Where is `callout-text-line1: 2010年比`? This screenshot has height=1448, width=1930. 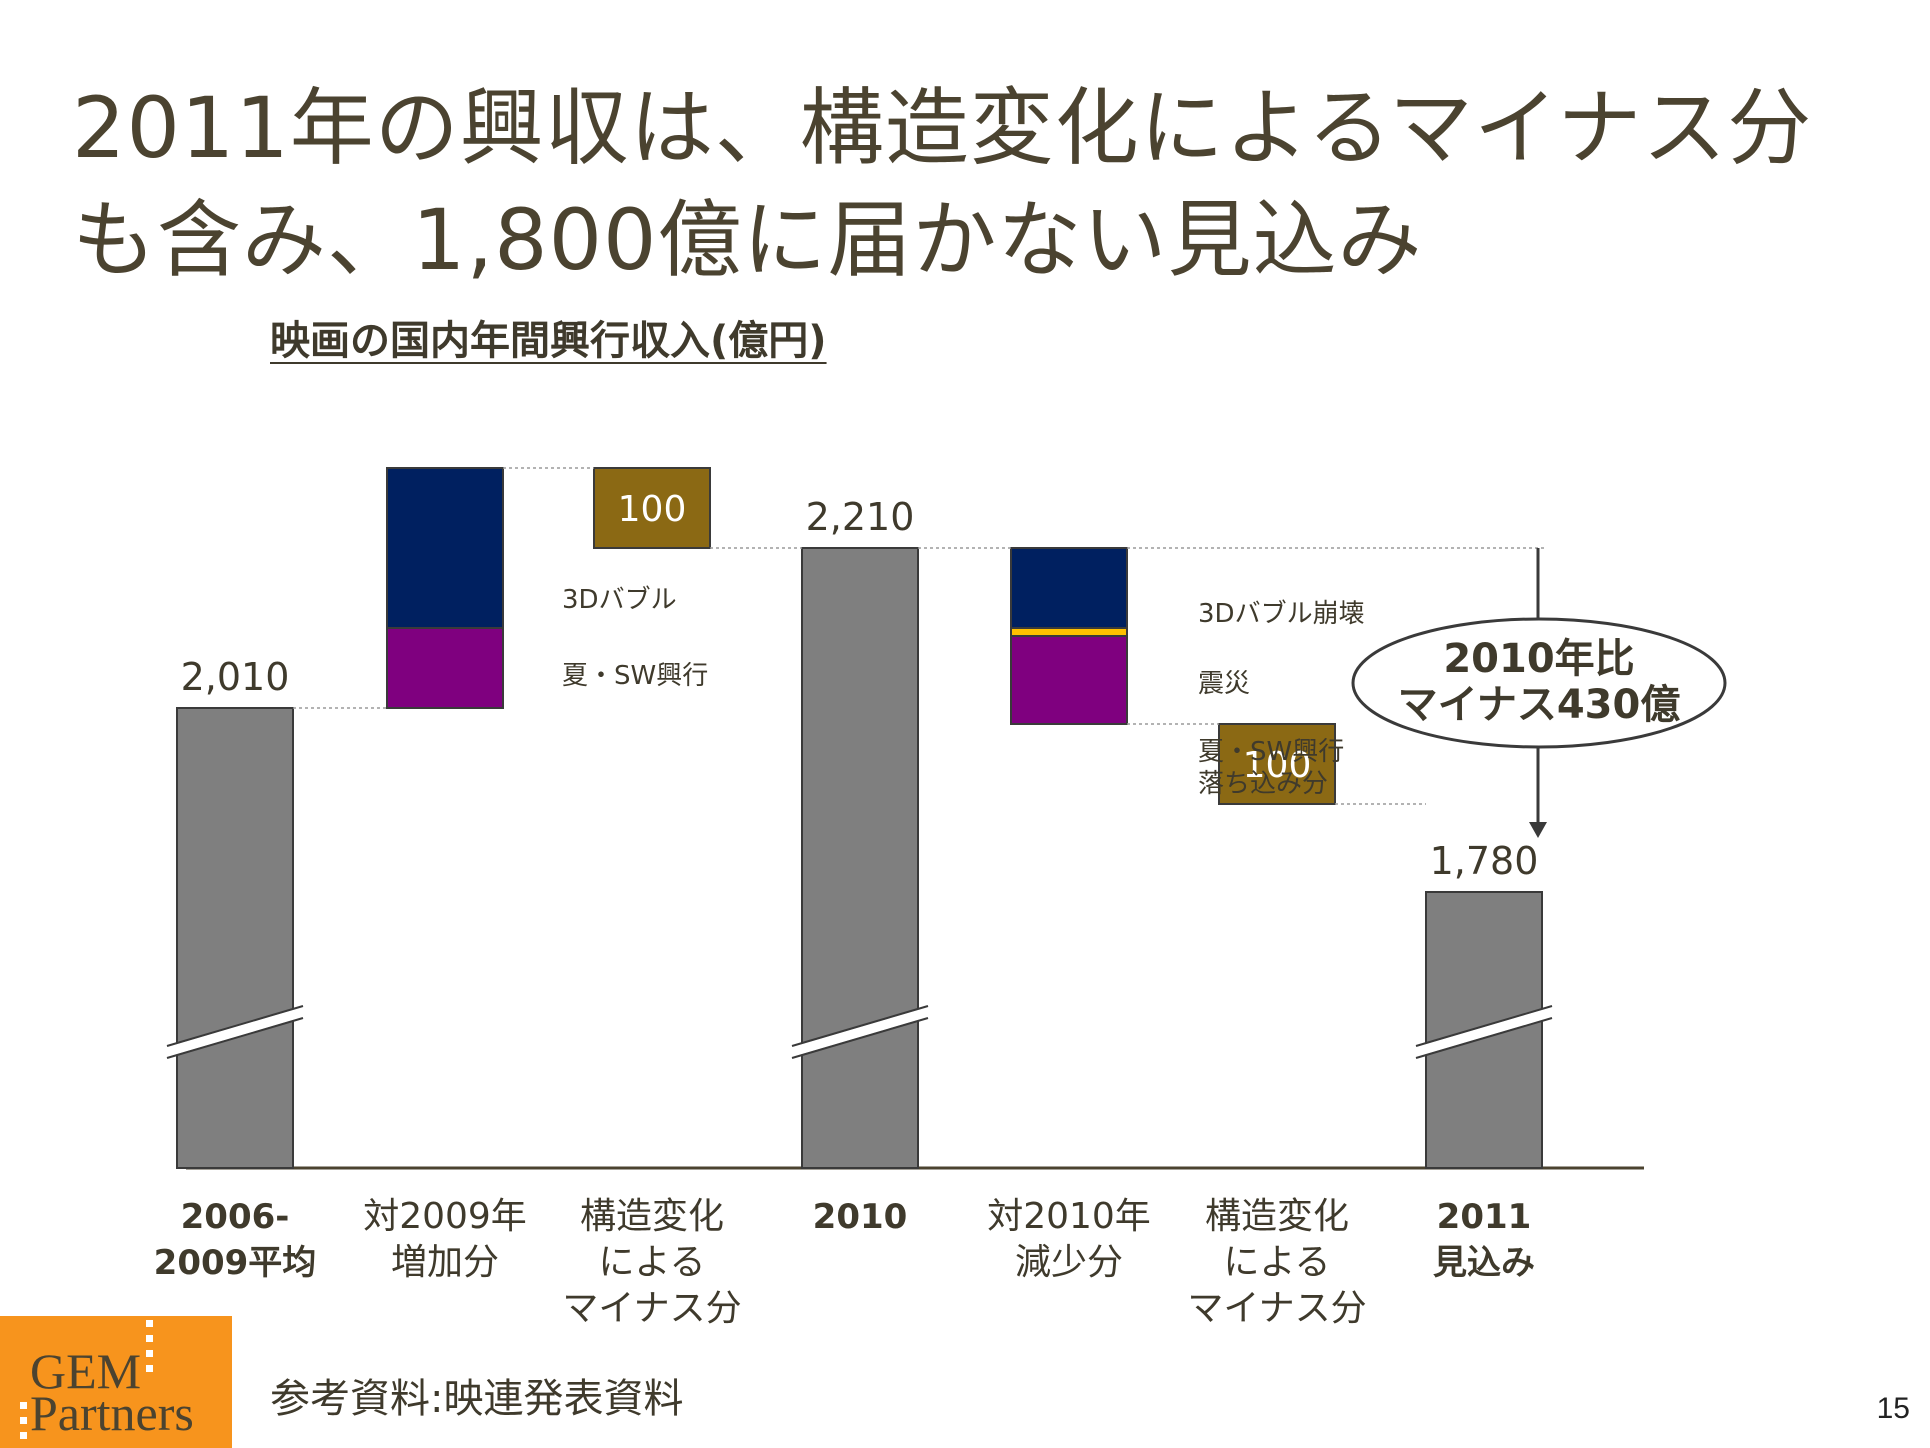 callout-text-line1: 2010年比 is located at coordinates (1538, 659).